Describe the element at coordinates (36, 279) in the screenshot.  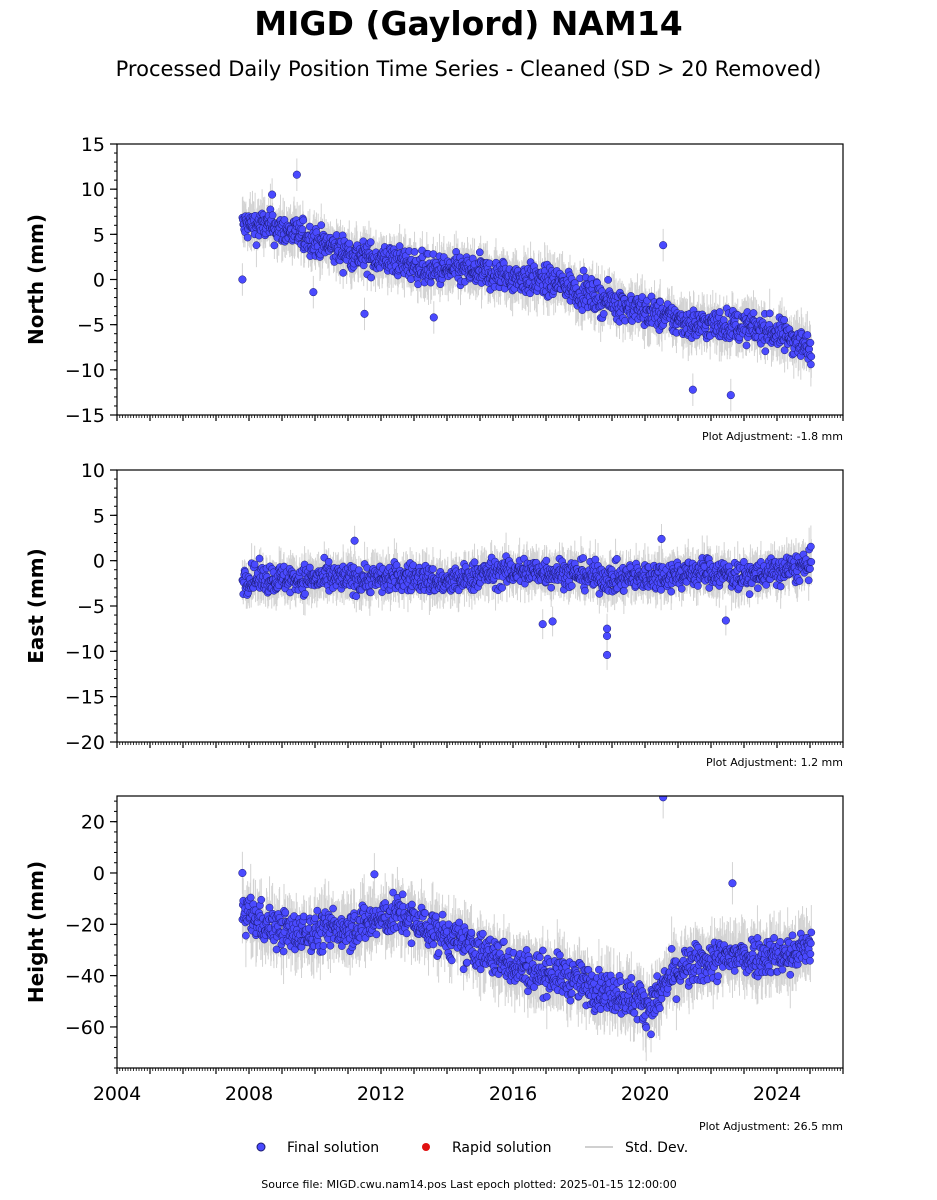
I see `y-axis-label: North (mm)` at that location.